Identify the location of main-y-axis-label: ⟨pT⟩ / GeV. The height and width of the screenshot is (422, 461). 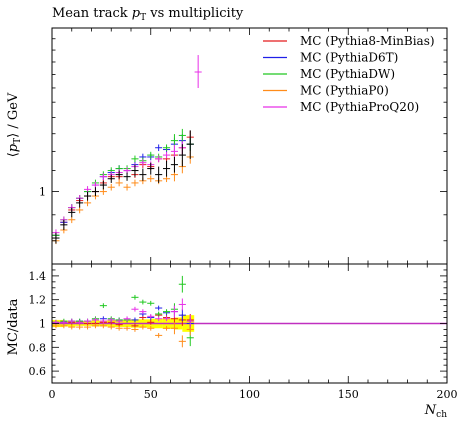
(14, 124).